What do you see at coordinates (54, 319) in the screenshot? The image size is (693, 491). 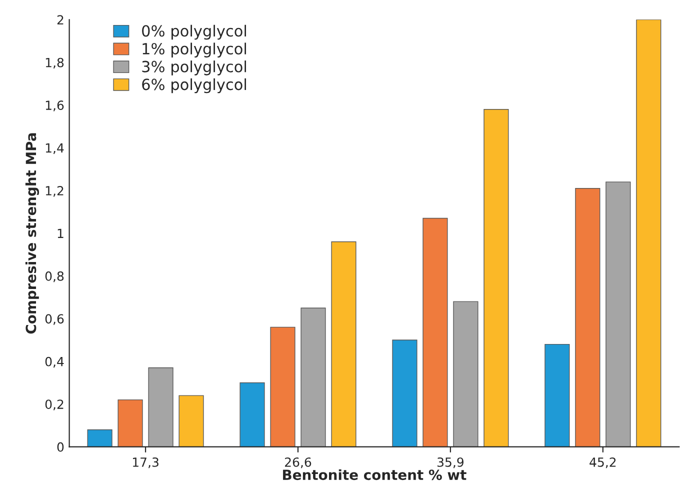 I see `y-tick-label: 0,6` at bounding box center [54, 319].